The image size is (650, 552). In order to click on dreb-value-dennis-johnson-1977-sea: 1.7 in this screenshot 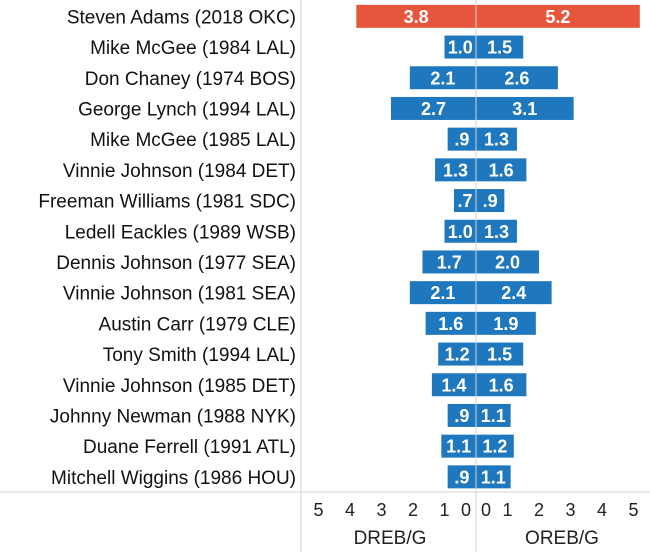, I will do `click(449, 262)`.